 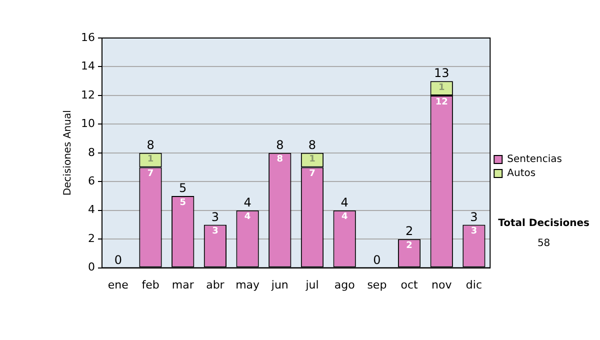 I want to click on y-tick-label: 12, so click(x=87, y=95).